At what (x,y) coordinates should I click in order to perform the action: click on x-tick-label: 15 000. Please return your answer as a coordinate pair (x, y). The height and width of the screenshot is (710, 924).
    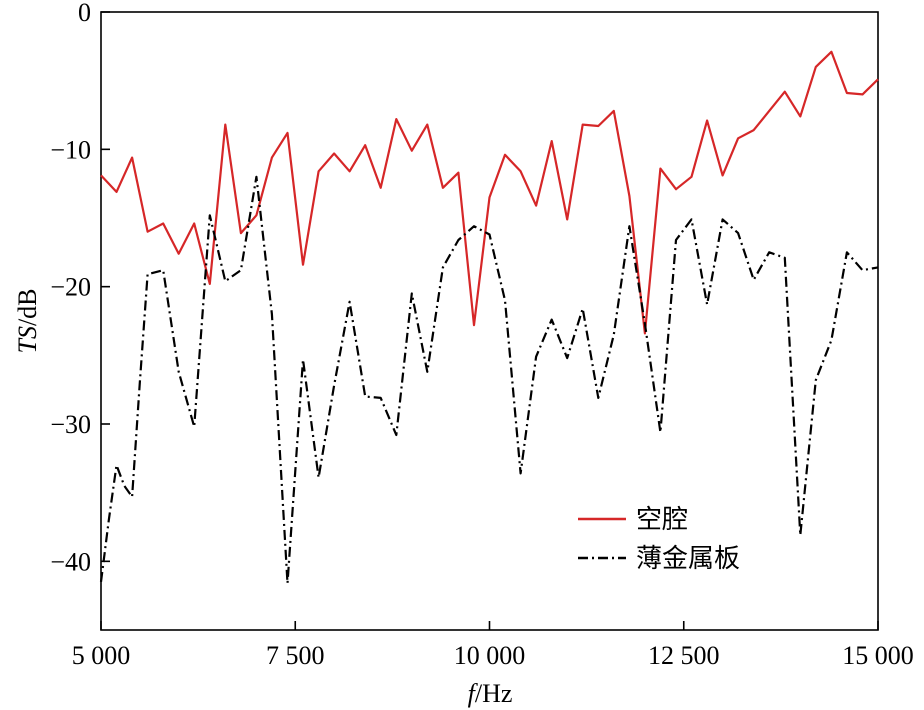
    Looking at the image, I should click on (878, 655).